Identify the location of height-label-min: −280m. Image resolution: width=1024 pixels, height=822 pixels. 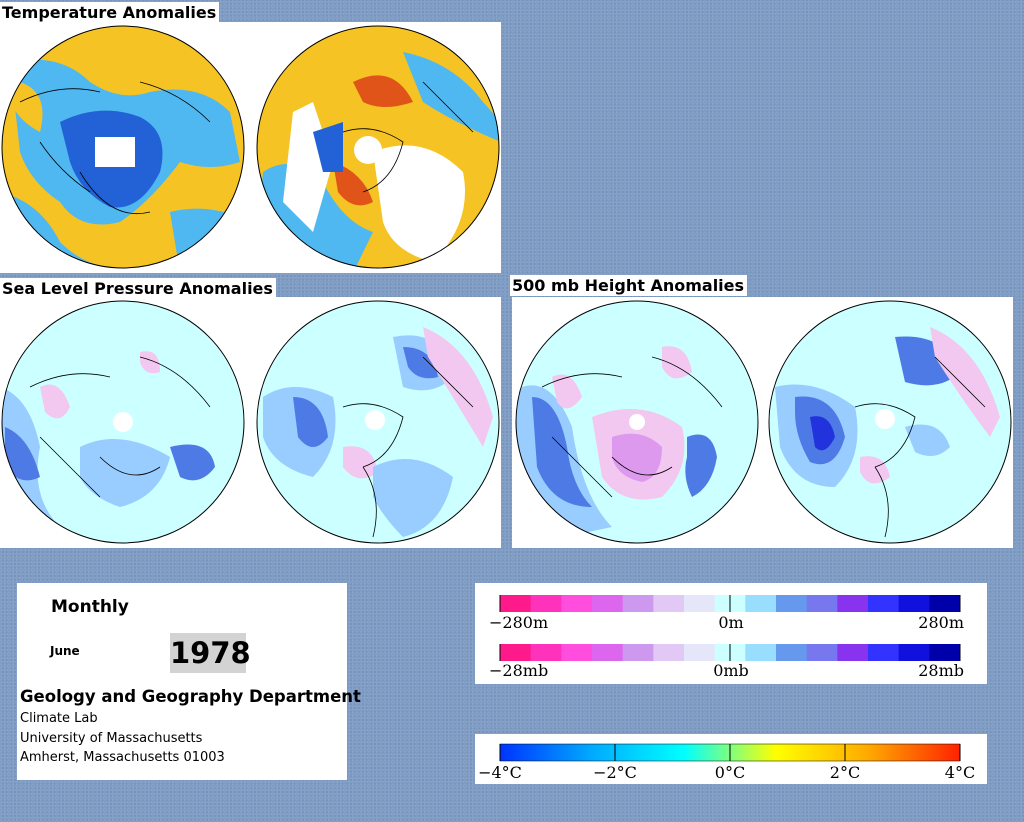
(518, 622).